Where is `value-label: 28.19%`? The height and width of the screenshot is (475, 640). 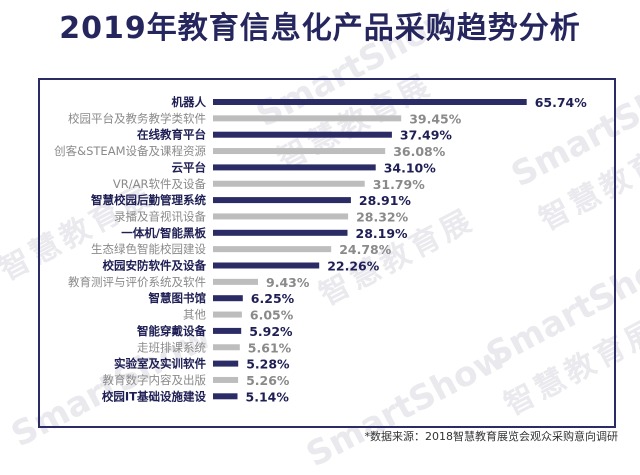
value-label: 28.19% is located at coordinates (382, 233).